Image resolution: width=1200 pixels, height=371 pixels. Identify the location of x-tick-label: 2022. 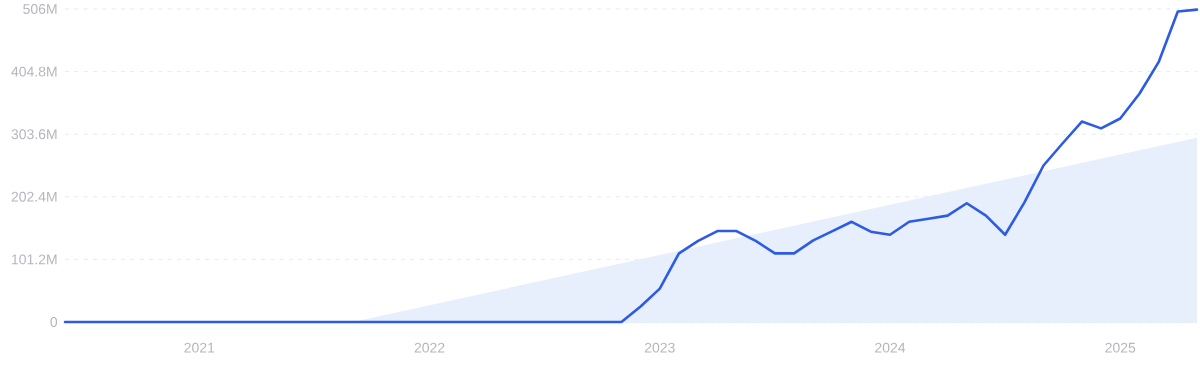
(429, 347).